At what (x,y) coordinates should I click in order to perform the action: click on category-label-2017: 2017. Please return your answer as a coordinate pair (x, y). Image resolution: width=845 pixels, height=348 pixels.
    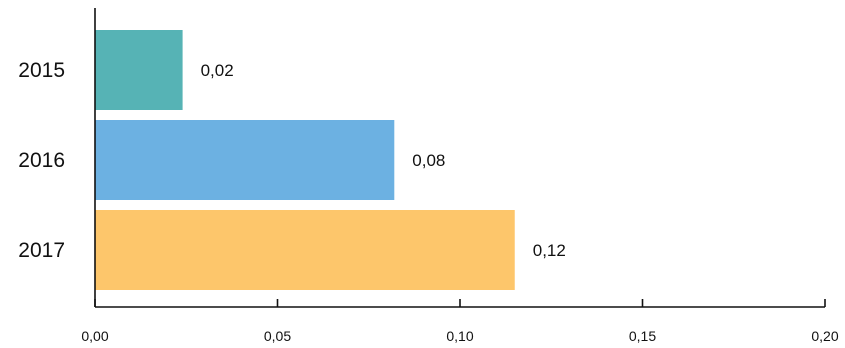
    Looking at the image, I should click on (41, 250).